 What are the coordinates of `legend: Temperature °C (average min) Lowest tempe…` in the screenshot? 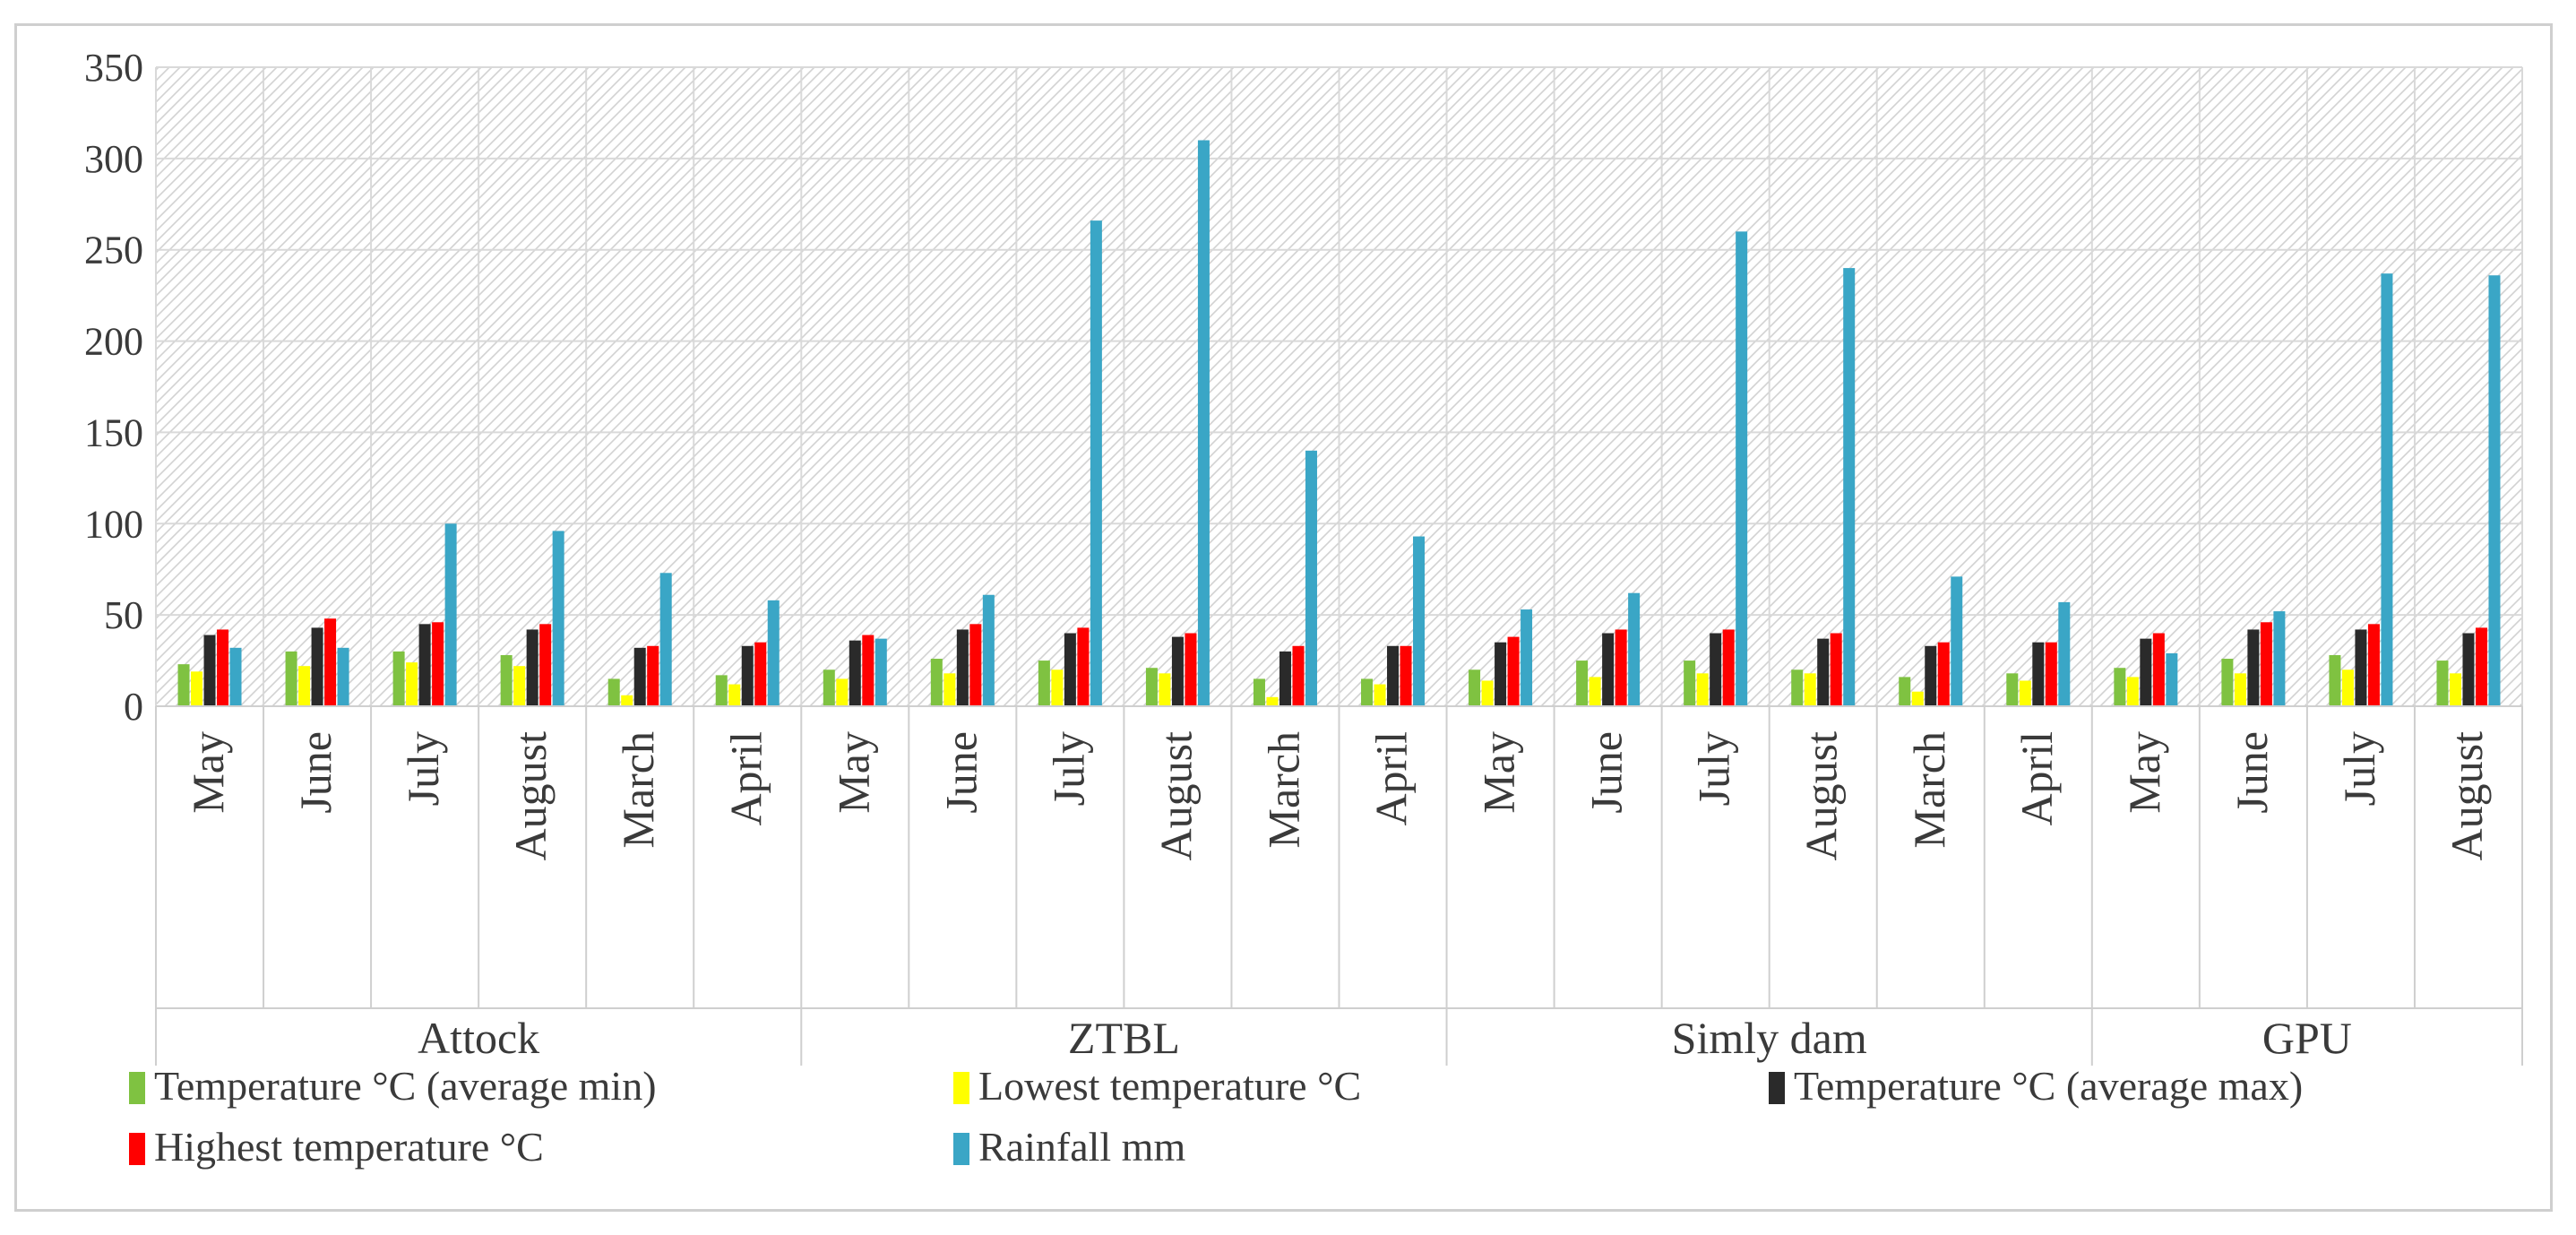 It's located at (1216, 1116).